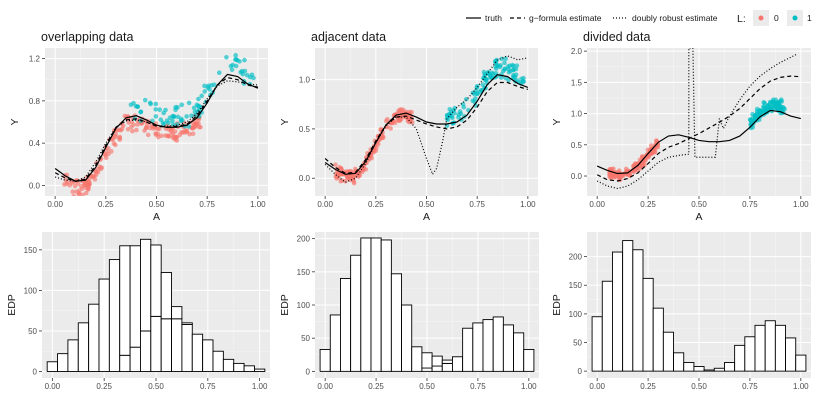 This screenshot has width=830, height=415. What do you see at coordinates (305, 178) in the screenshot?
I see `y-tick-label: 0.0` at bounding box center [305, 178].